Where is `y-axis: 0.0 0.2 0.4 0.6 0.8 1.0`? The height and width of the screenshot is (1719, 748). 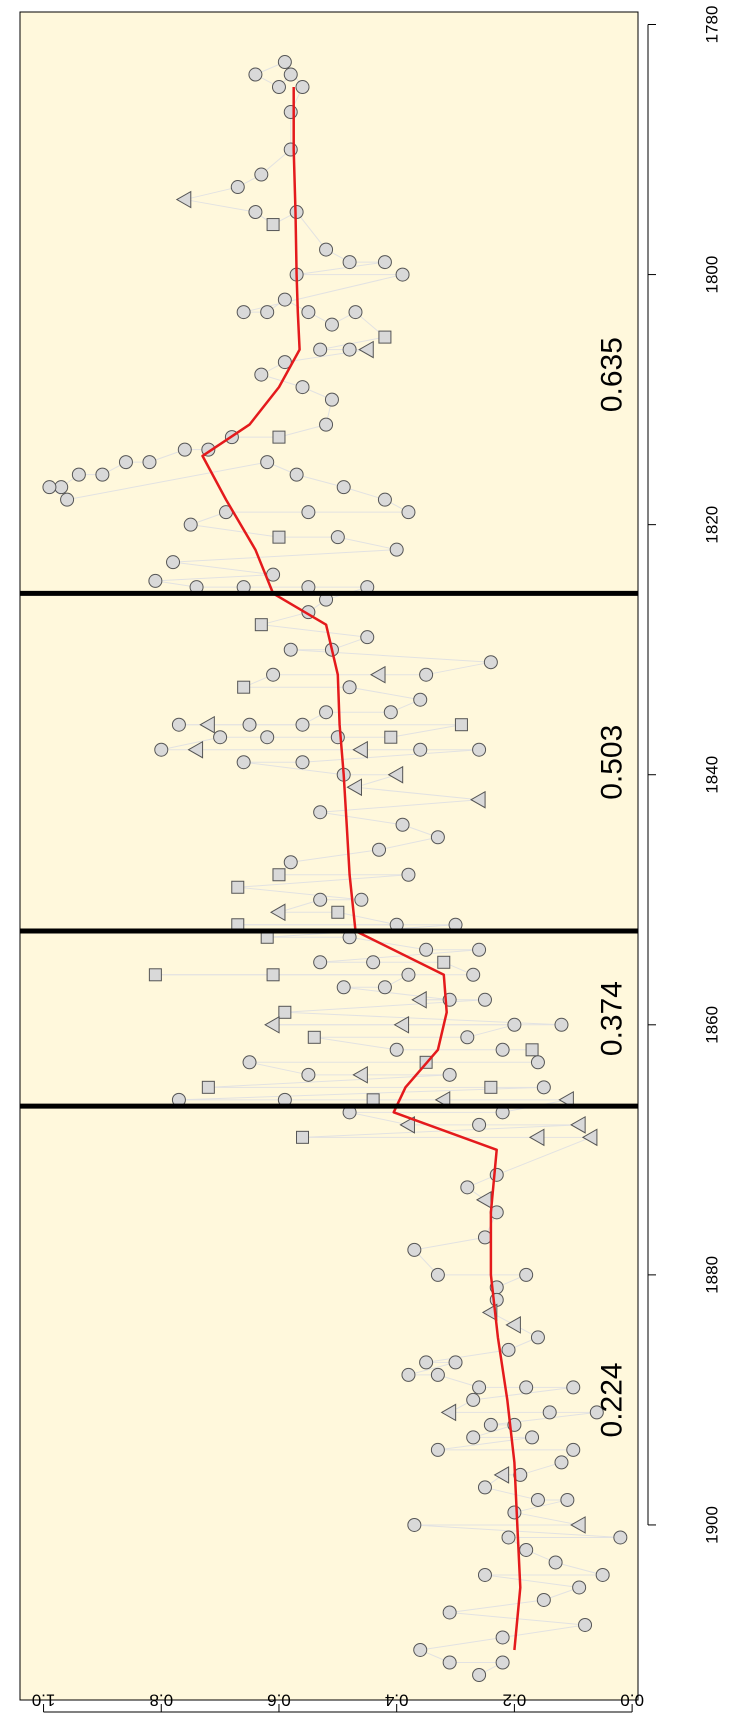 y-axis: 0.0 0.2 0.4 0.6 0.8 1.0 is located at coordinates (338, 1702).